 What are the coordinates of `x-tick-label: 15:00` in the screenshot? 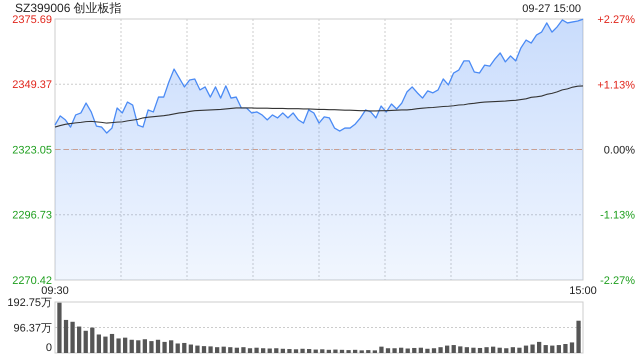 It's located at (583, 291).